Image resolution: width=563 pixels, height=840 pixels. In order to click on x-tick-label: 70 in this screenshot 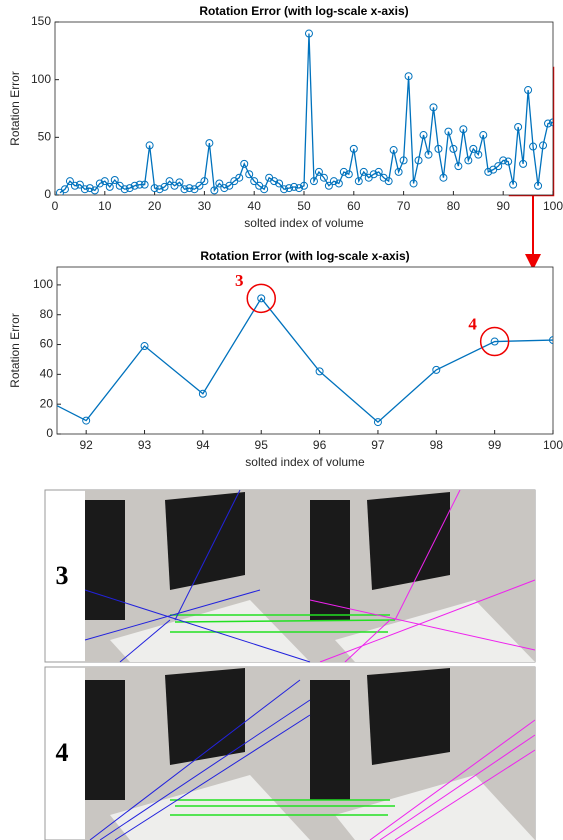, I will do `click(404, 206)`.